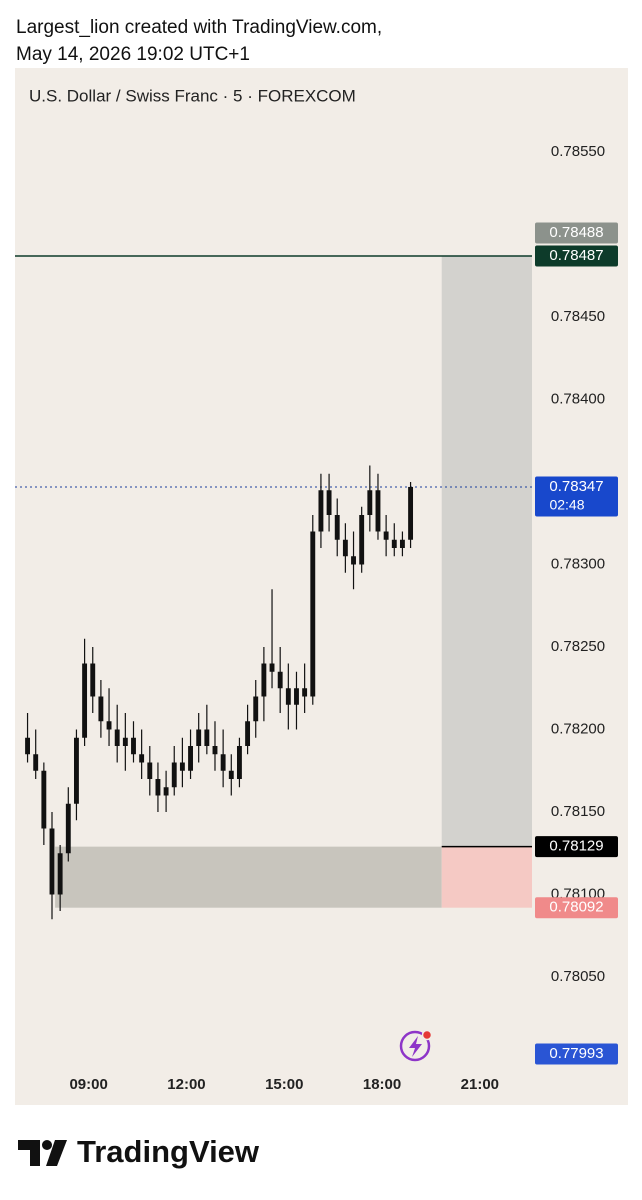 This screenshot has height=1200, width=642. I want to click on price-label: 0.78347, so click(576, 486).